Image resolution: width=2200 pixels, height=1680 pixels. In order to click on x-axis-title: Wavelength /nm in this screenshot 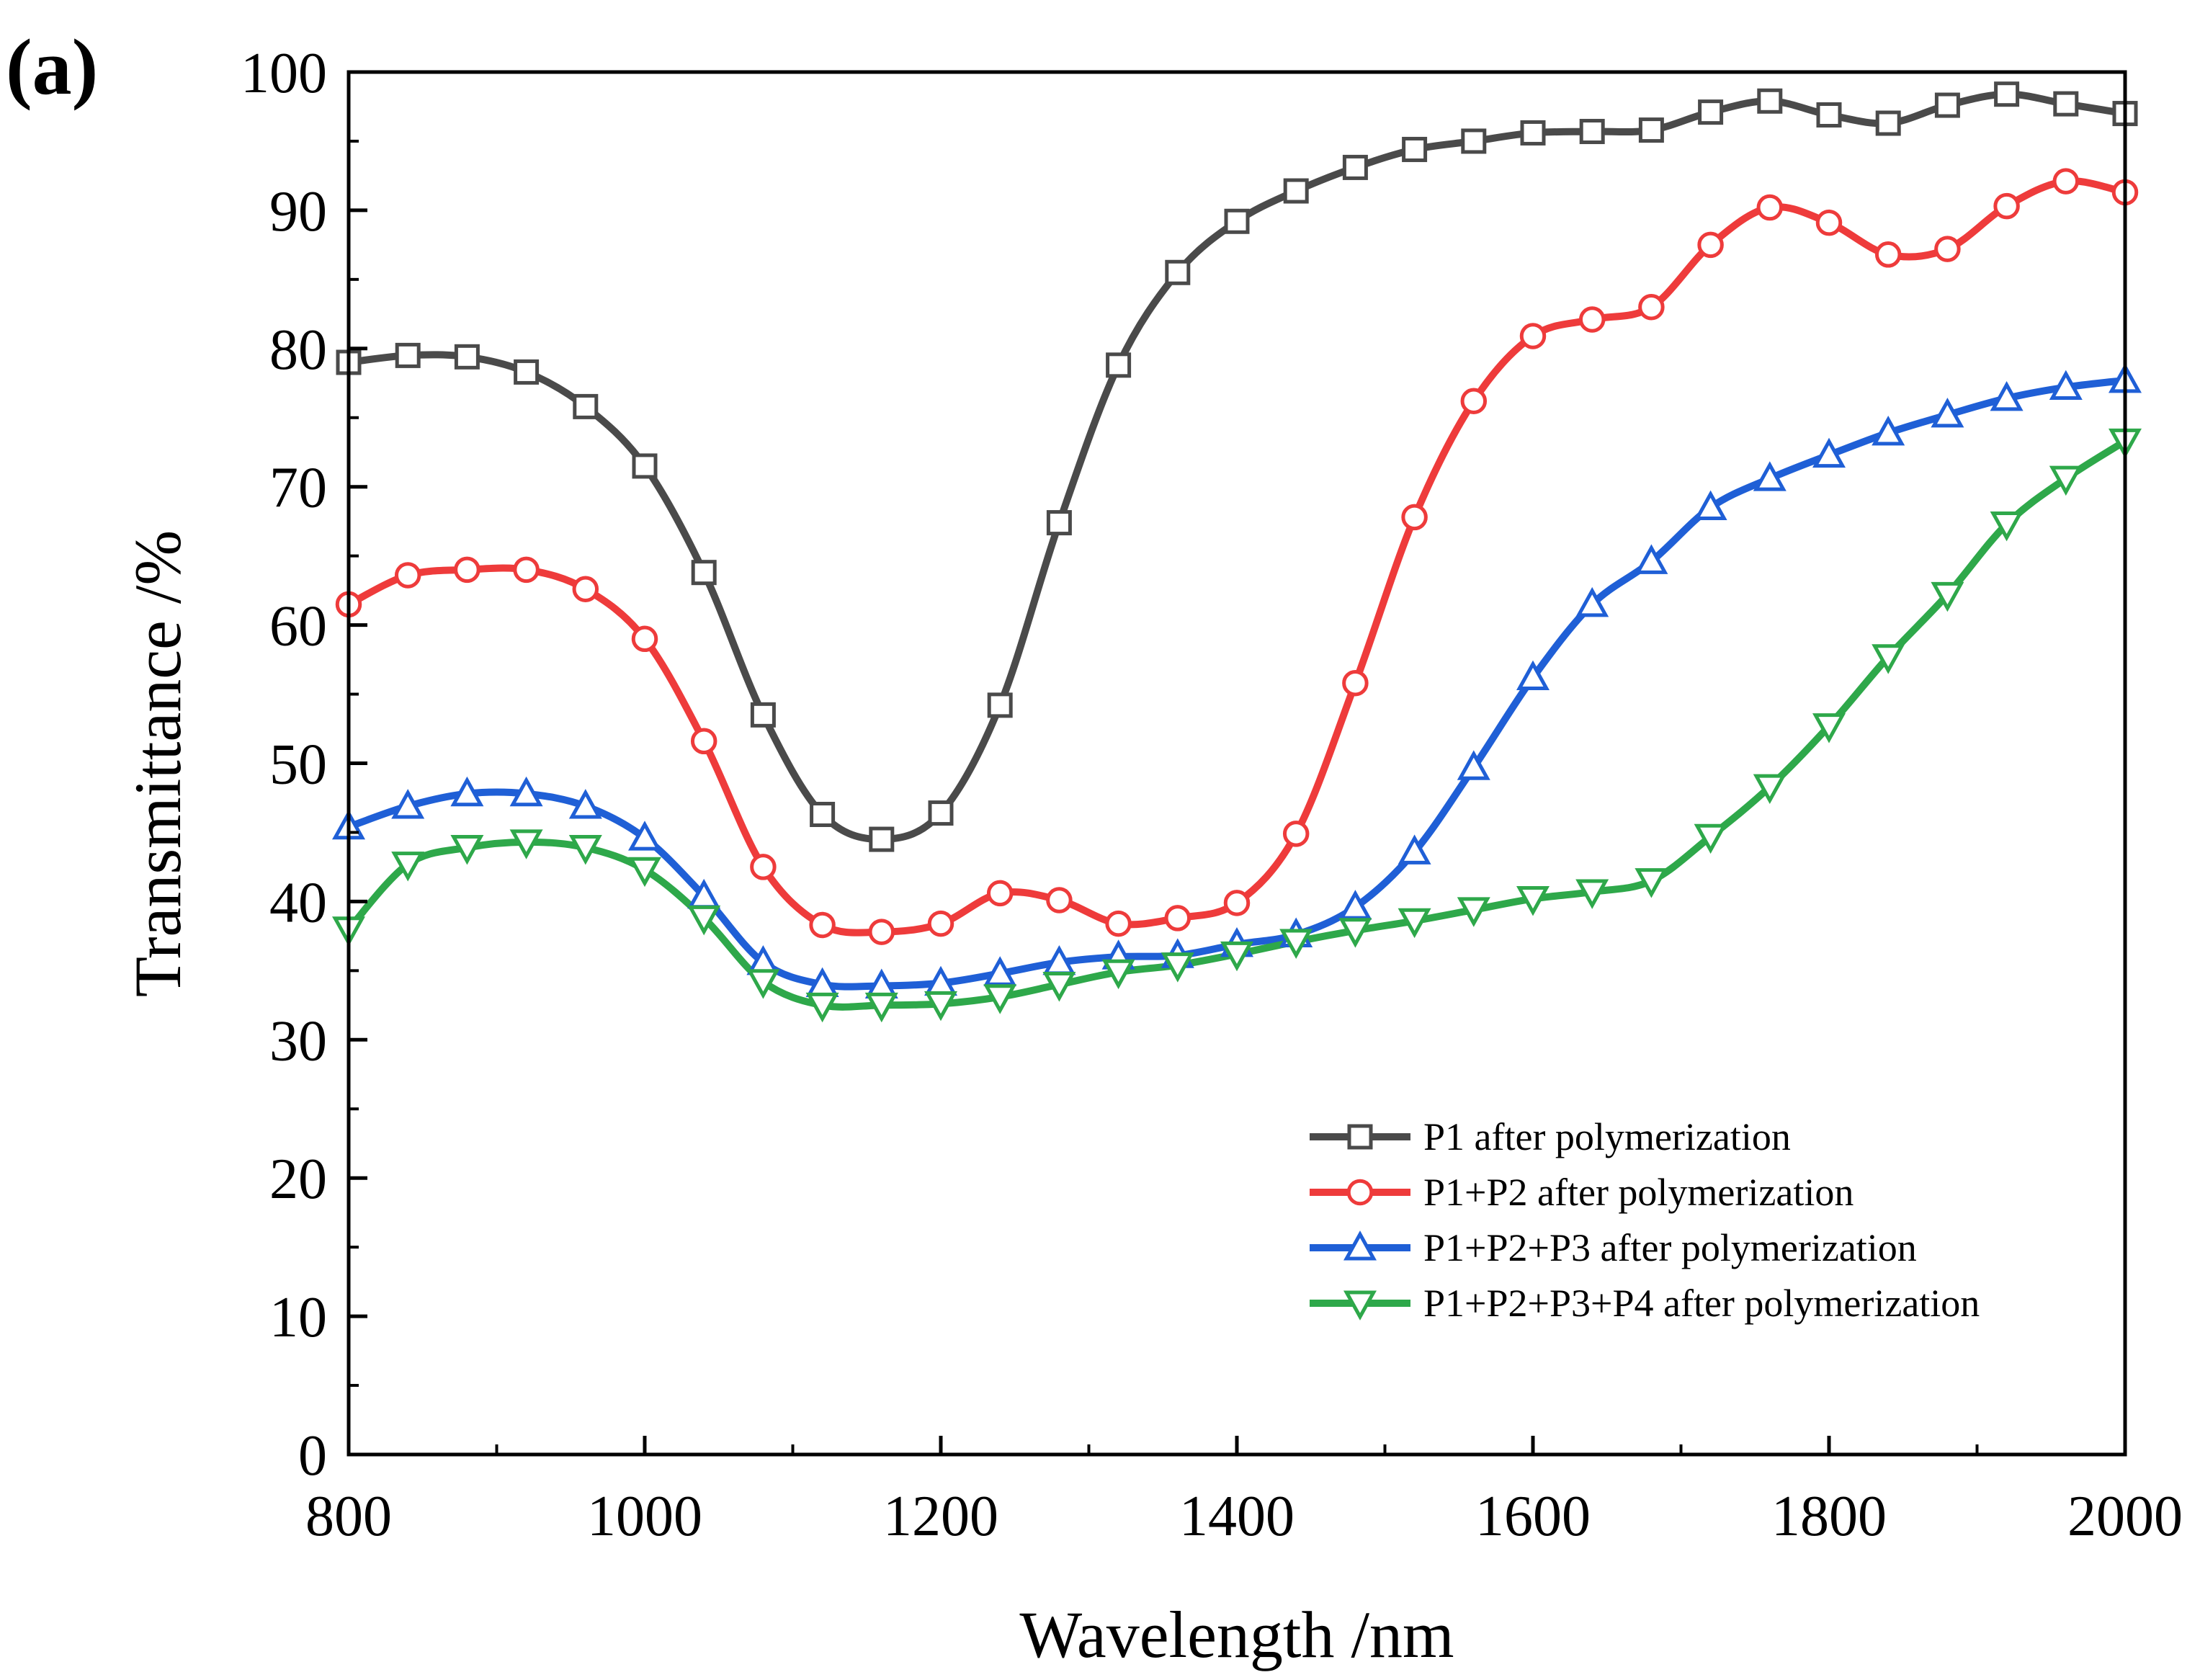, I will do `click(1236, 1634)`.